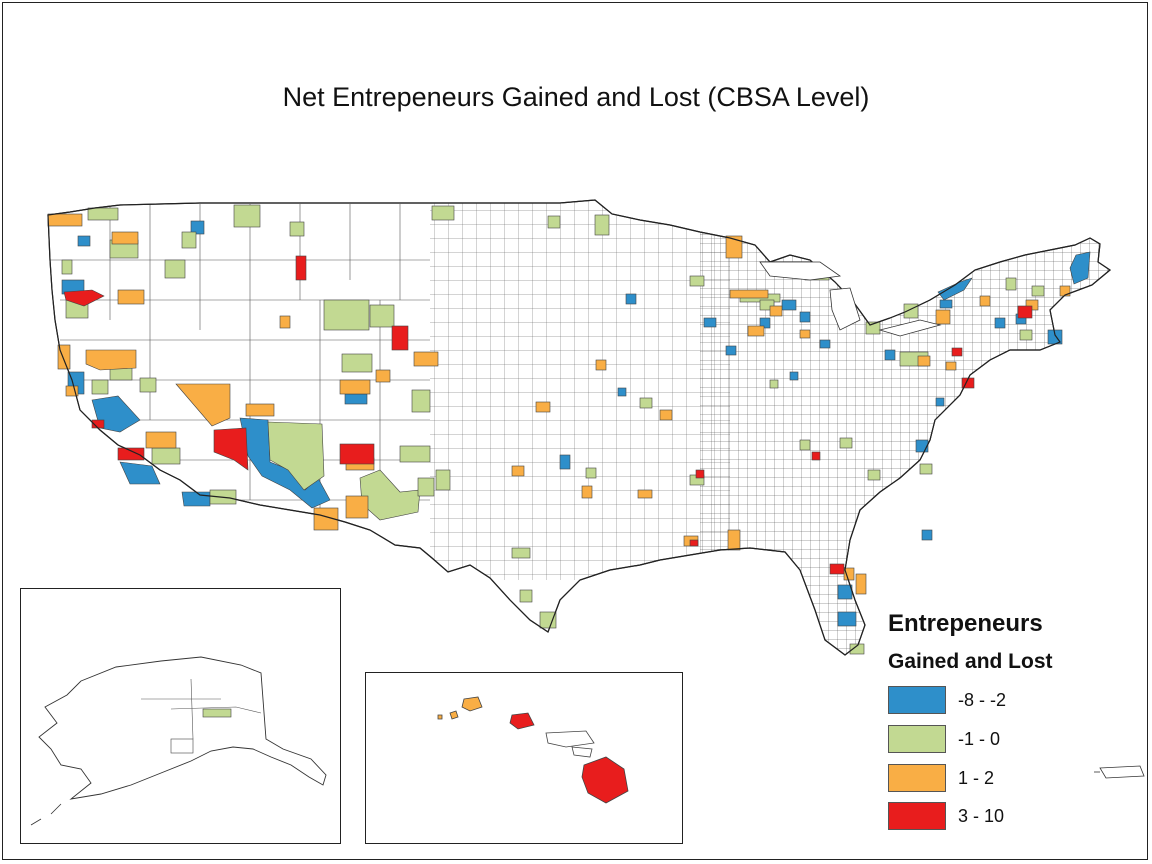 The width and height of the screenshot is (1152, 864). I want to click on great-lakes, so click(850, 299).